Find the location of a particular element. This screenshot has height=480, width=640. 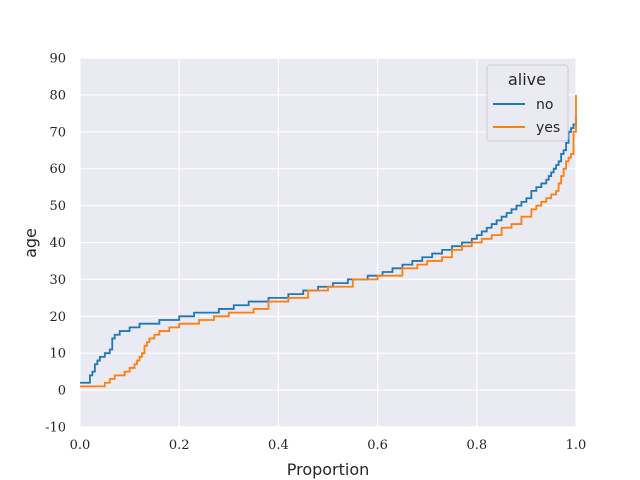

y-tick-label: 70 is located at coordinates (57, 132).